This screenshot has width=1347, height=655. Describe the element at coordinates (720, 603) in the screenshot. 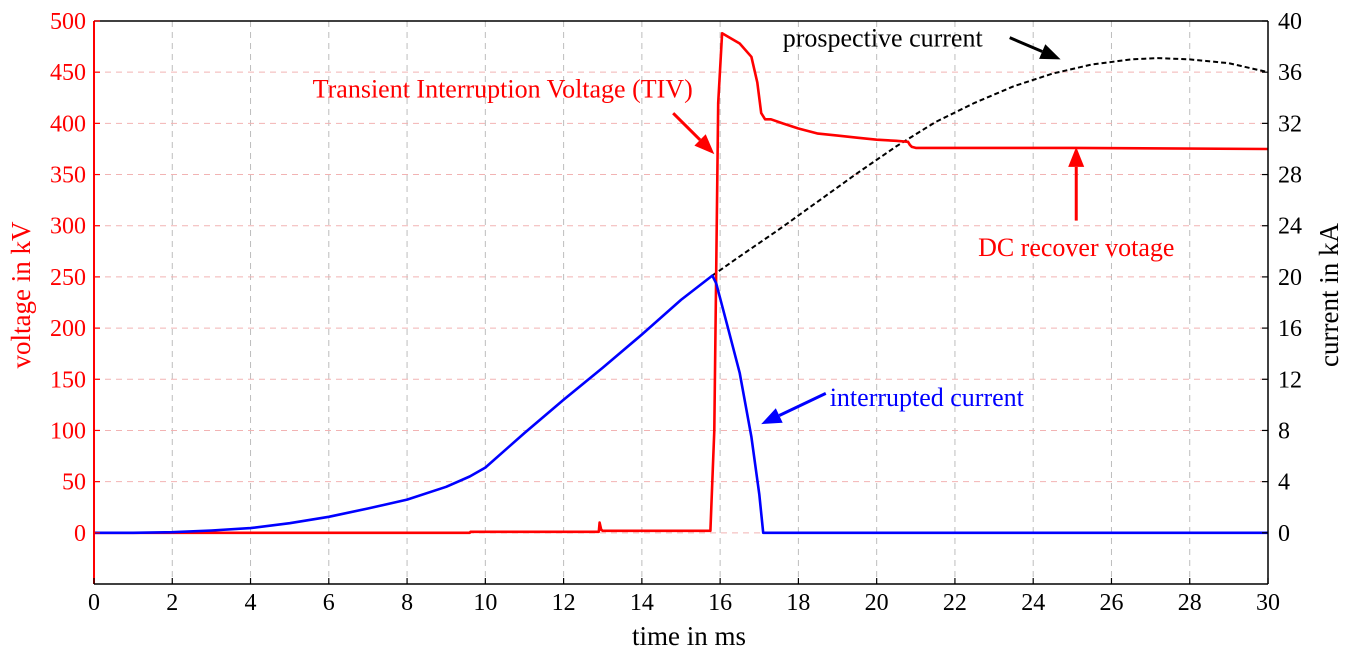

I see `x-tick-label: 16` at that location.